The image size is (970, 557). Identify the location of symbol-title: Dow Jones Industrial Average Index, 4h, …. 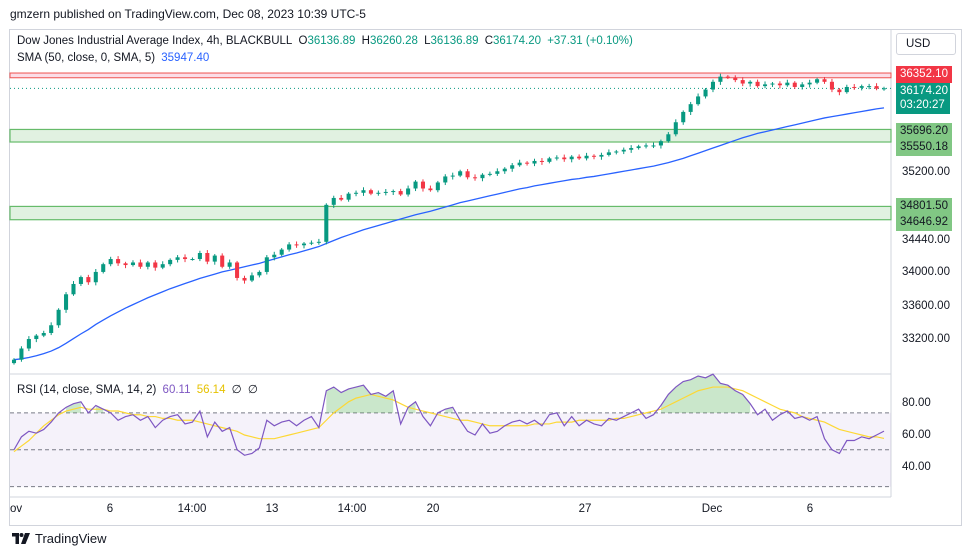
(155, 41).